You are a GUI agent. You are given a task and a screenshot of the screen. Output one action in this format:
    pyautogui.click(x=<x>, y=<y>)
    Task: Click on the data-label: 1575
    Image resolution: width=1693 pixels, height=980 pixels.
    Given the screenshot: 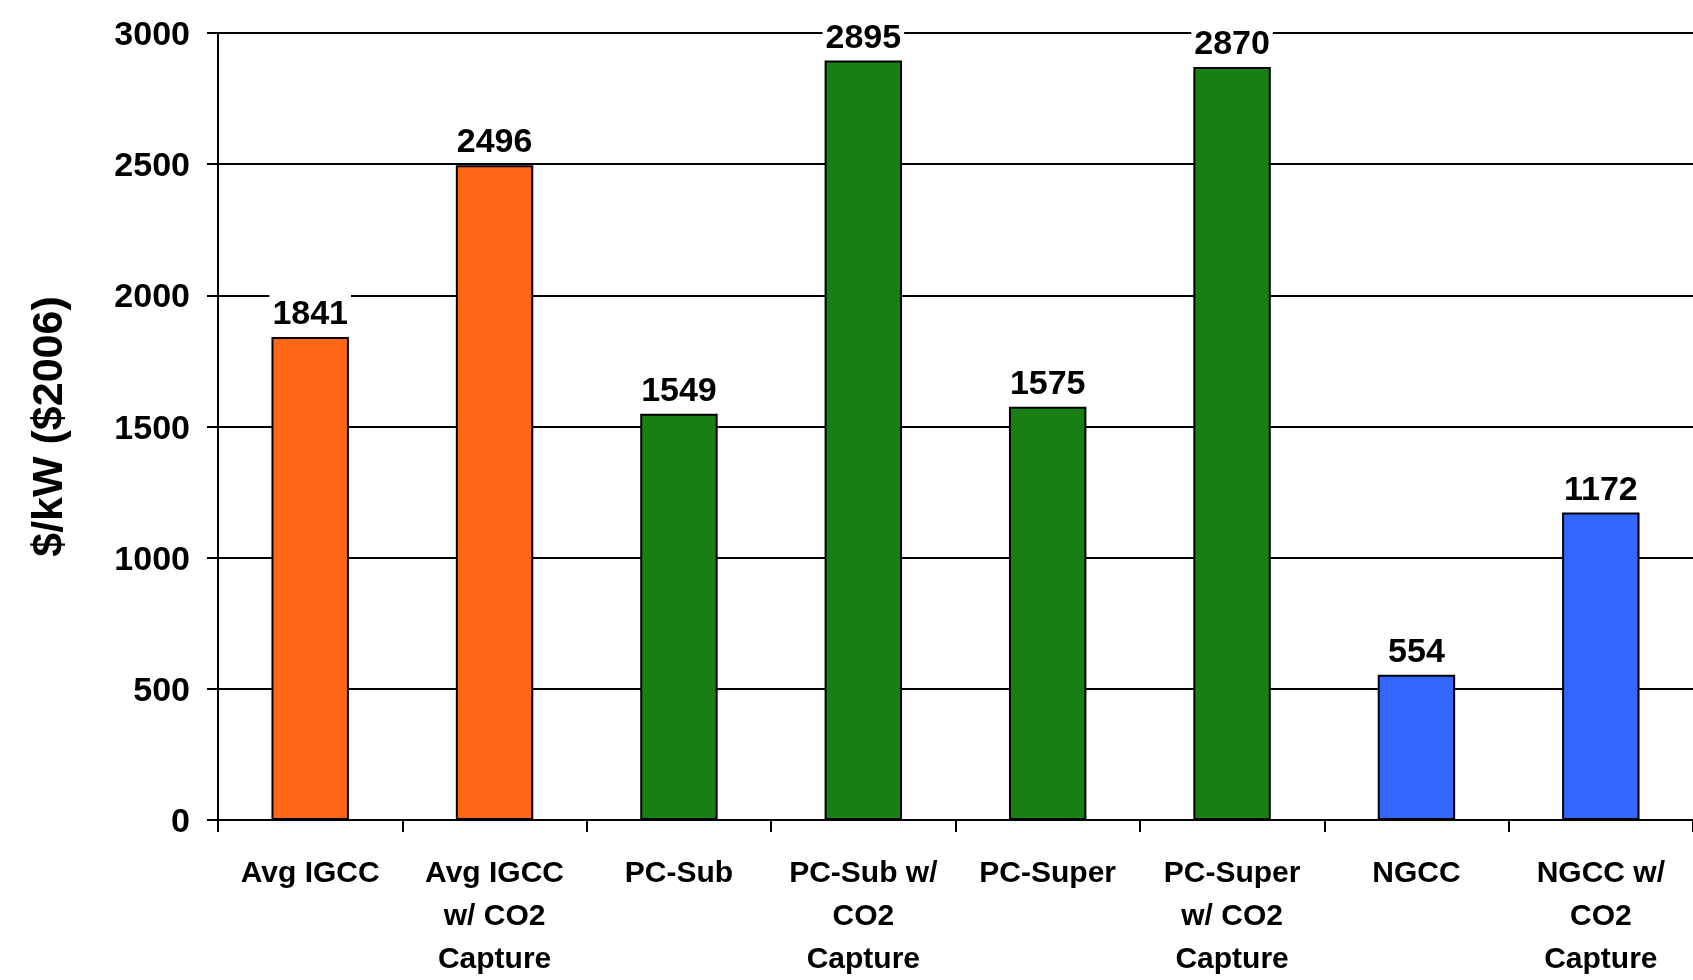 What is the action you would take?
    pyautogui.click(x=1047, y=381)
    